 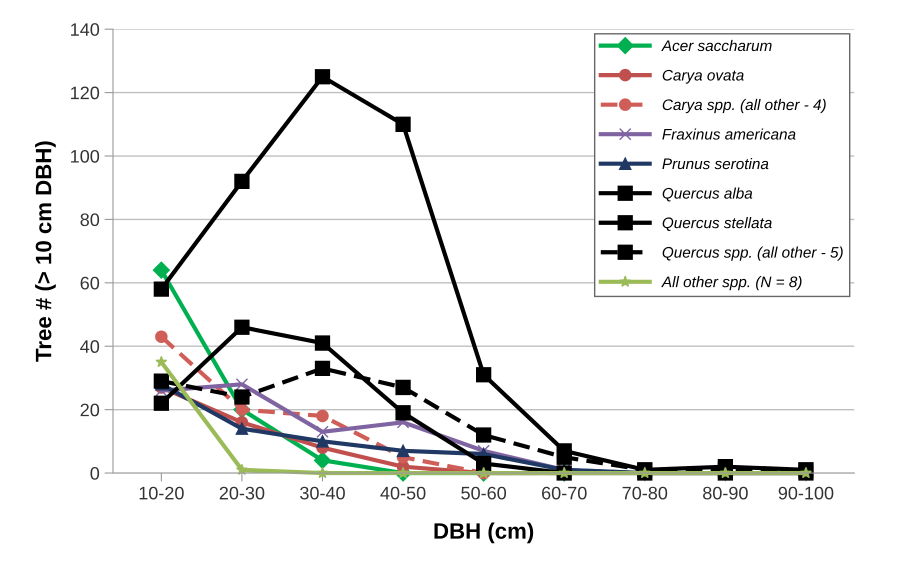 What do you see at coordinates (403, 493) in the screenshot?
I see `x-tick-label: 40-50` at bounding box center [403, 493].